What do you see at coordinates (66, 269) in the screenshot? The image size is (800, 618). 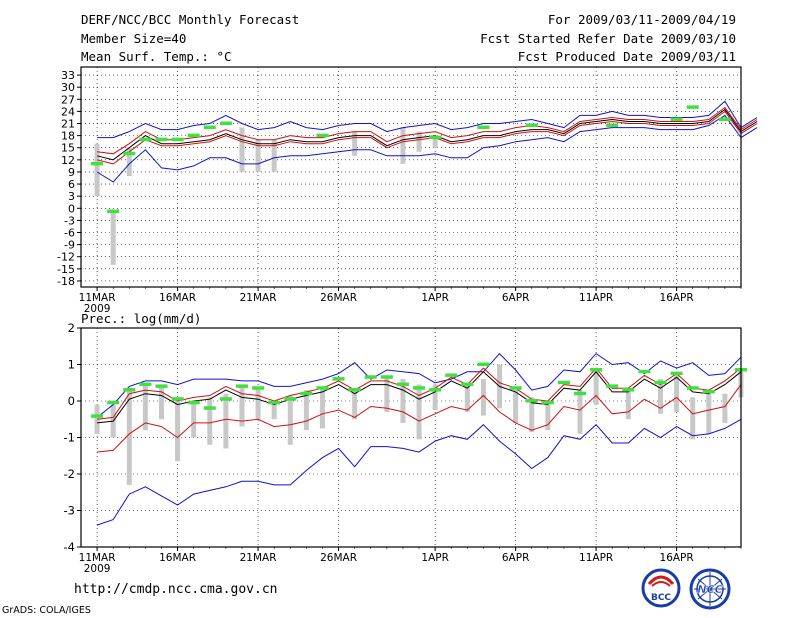 I see `y-tick-label: -15` at bounding box center [66, 269].